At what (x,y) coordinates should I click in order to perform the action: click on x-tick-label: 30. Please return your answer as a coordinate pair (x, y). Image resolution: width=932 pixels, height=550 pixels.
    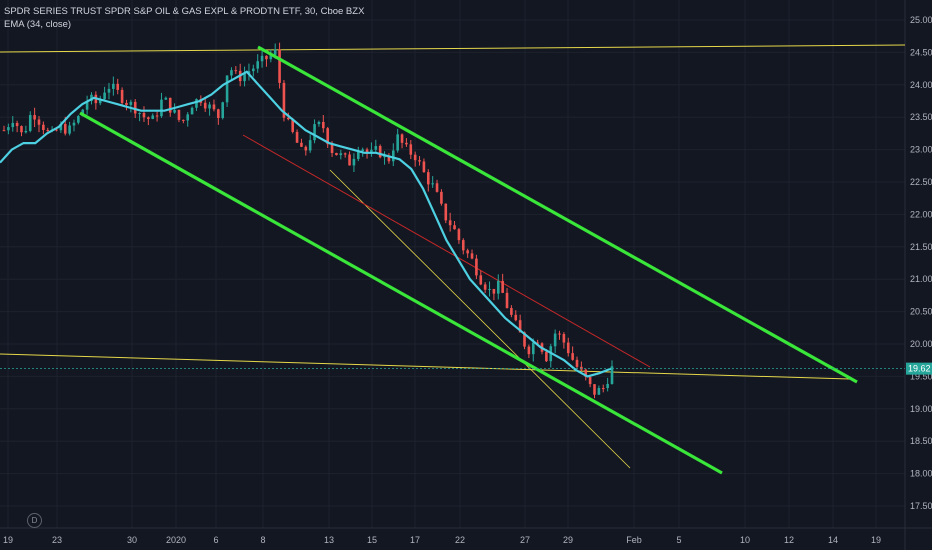
    Looking at the image, I should click on (132, 540).